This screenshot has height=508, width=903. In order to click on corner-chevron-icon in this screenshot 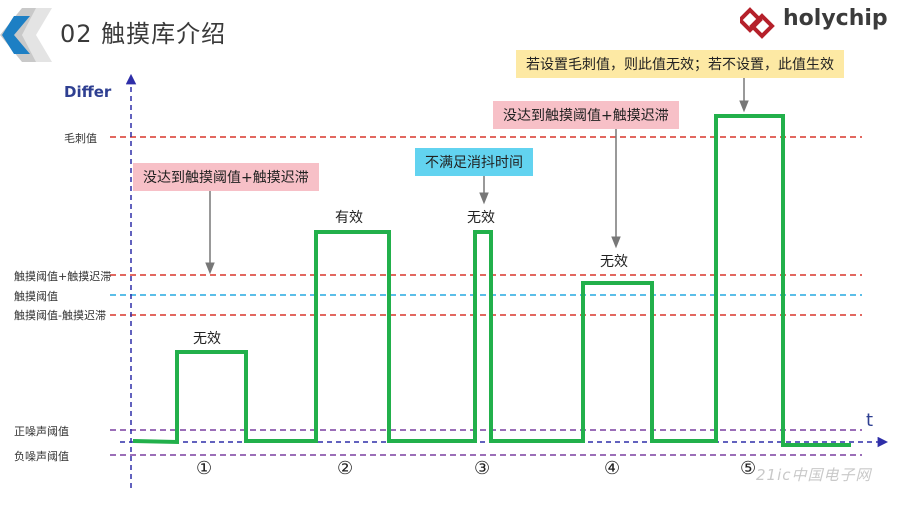, I will do `click(26, 35)`.